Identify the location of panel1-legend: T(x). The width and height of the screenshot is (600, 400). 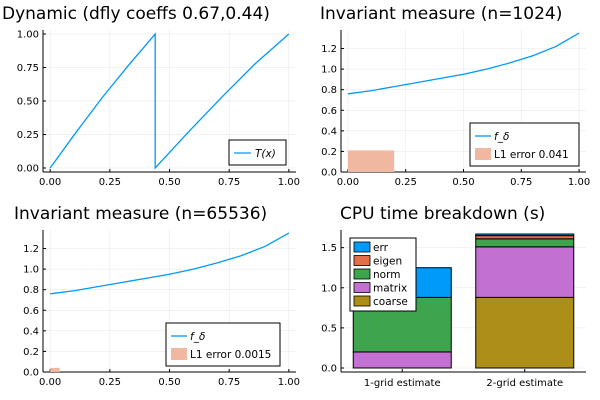
(257, 152).